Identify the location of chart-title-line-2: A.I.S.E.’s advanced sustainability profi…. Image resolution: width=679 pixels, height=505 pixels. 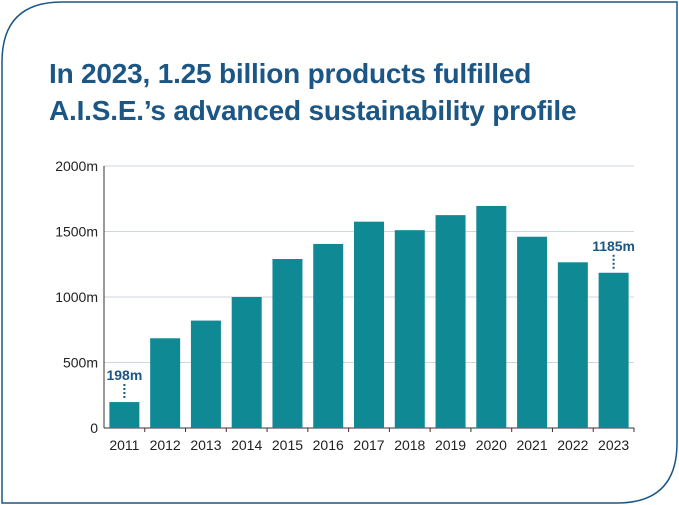
(313, 110).